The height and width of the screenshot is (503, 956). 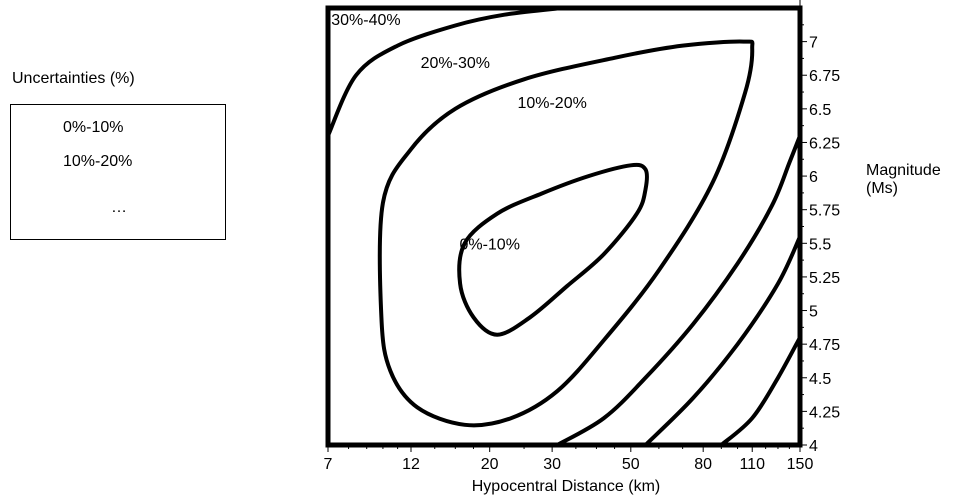 I want to click on x-tick-label: 110, so click(x=752, y=464).